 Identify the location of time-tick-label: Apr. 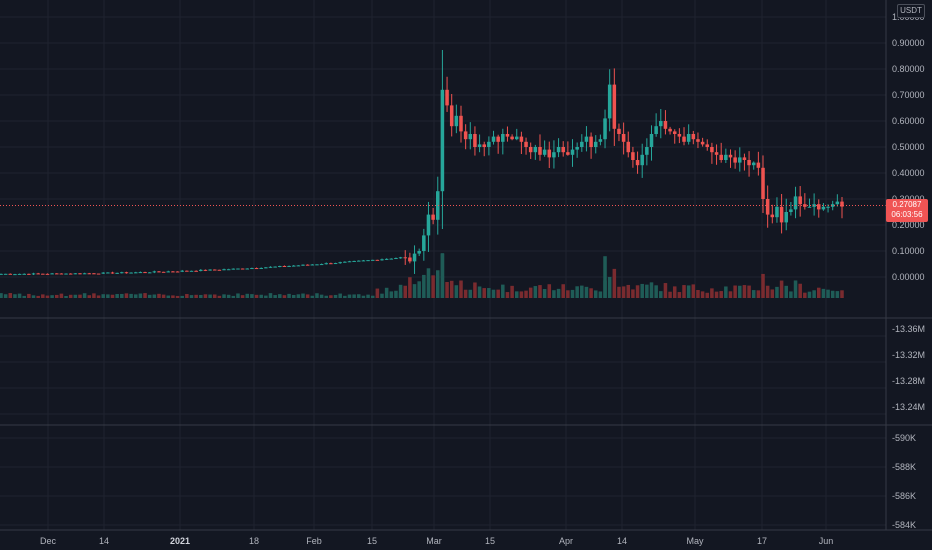
(566, 541).